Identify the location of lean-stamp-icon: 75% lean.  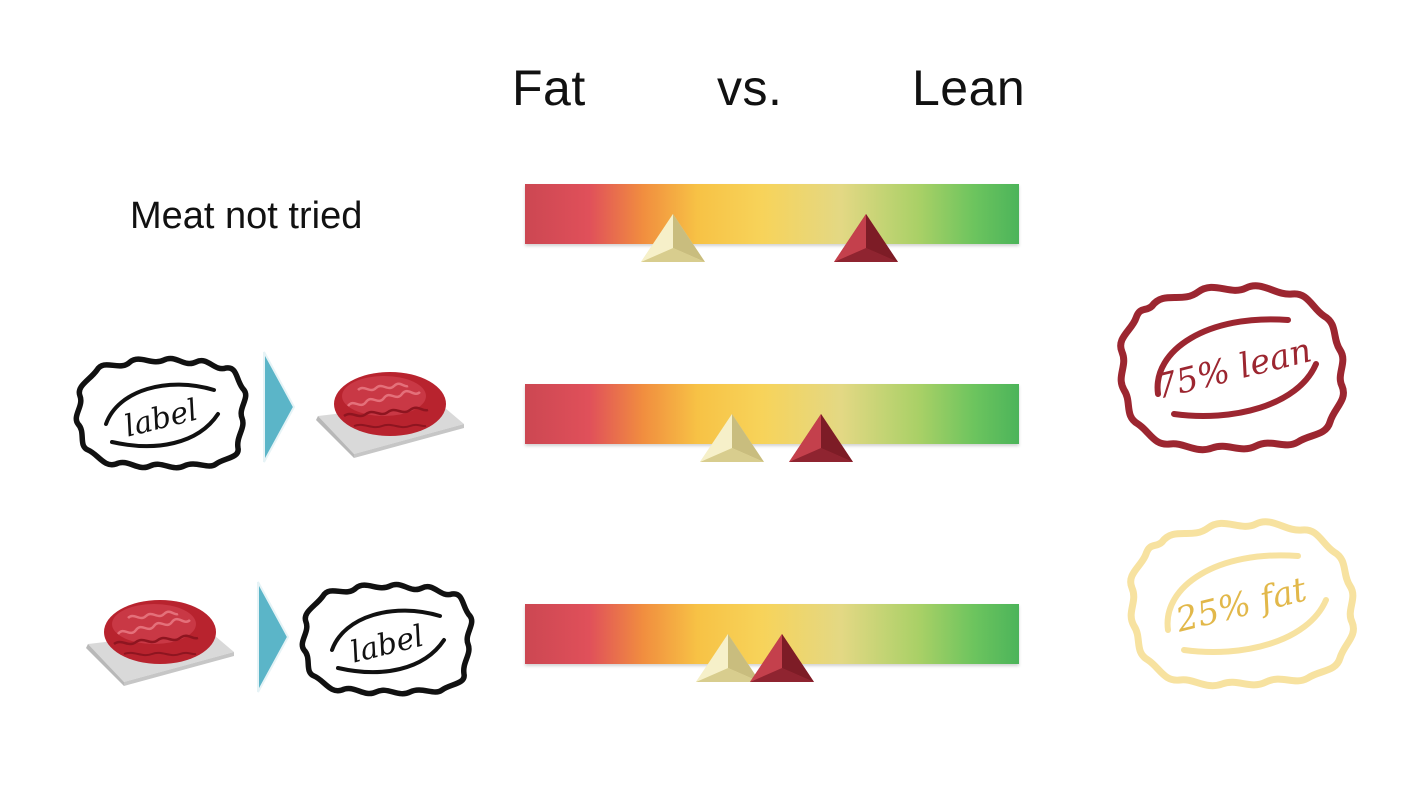
(1232, 368).